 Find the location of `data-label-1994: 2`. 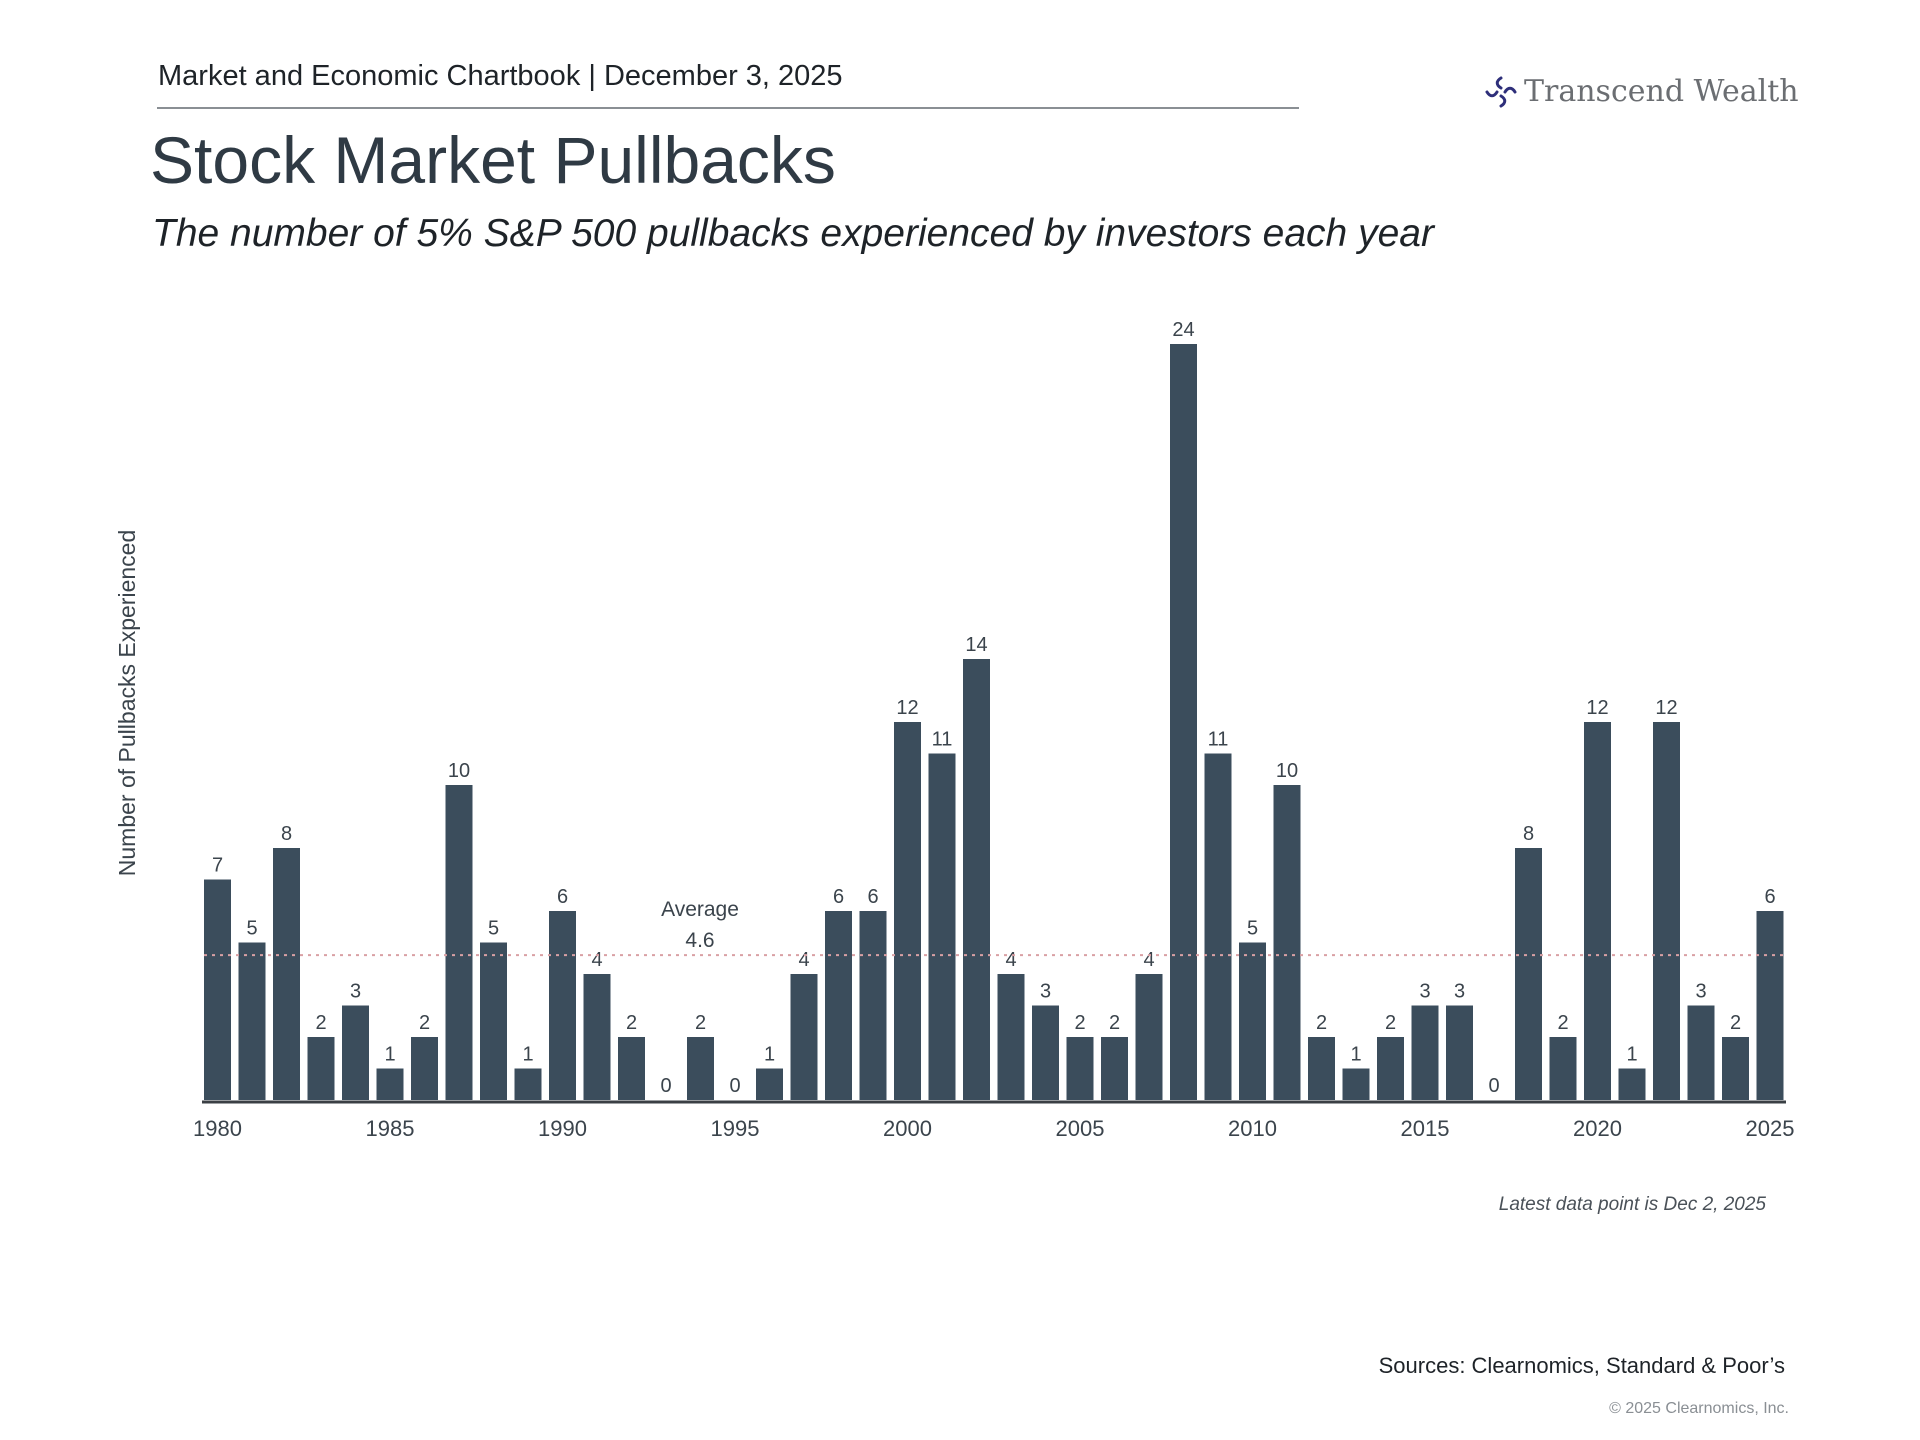

data-label-1994: 2 is located at coordinates (700, 1023).